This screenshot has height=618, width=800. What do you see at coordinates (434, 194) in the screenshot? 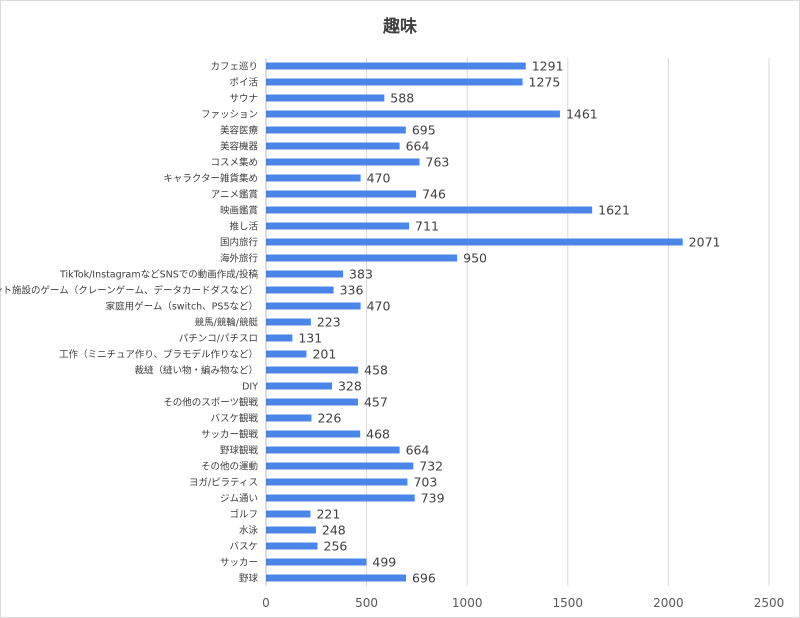
I see `data-label: 746` at bounding box center [434, 194].